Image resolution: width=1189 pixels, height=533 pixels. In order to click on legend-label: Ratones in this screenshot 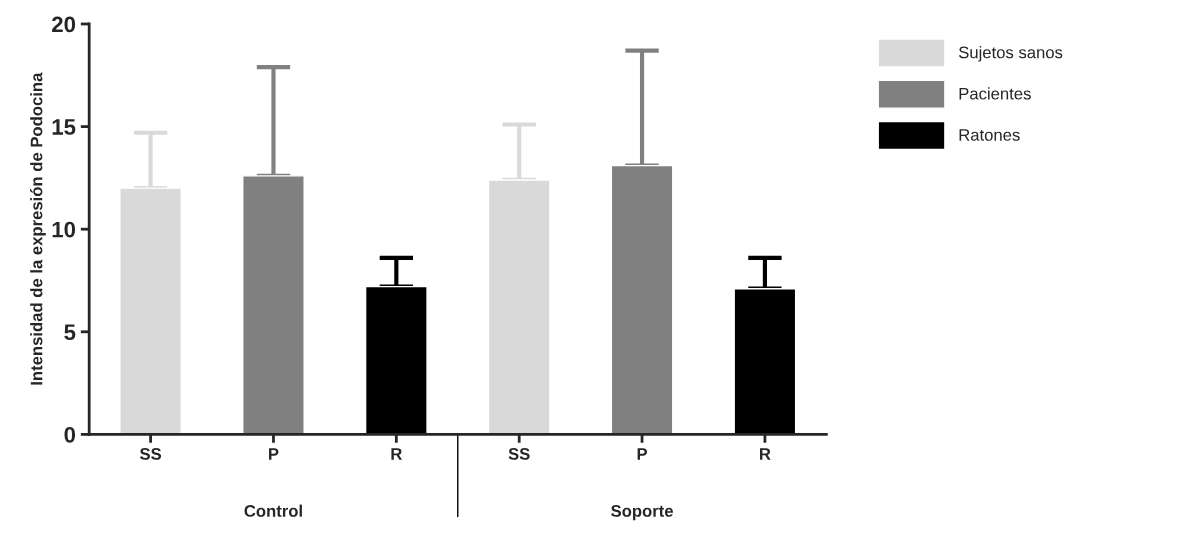, I will do `click(989, 135)`.